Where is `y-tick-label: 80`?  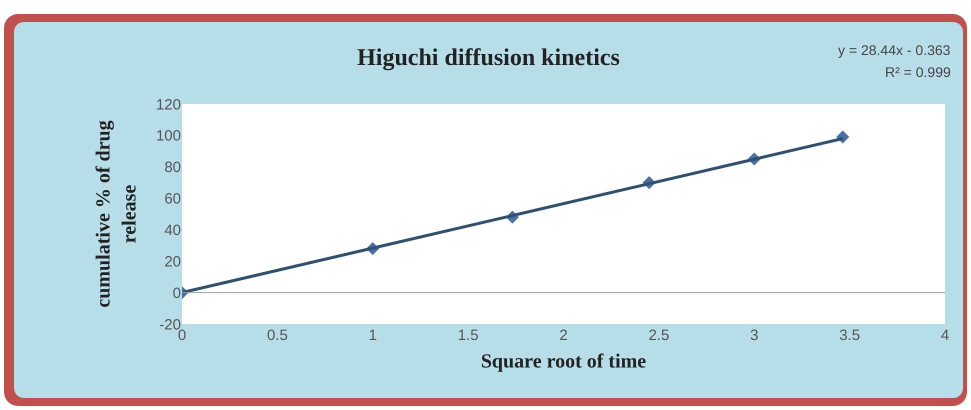 y-tick-label: 80 is located at coordinates (172, 167).